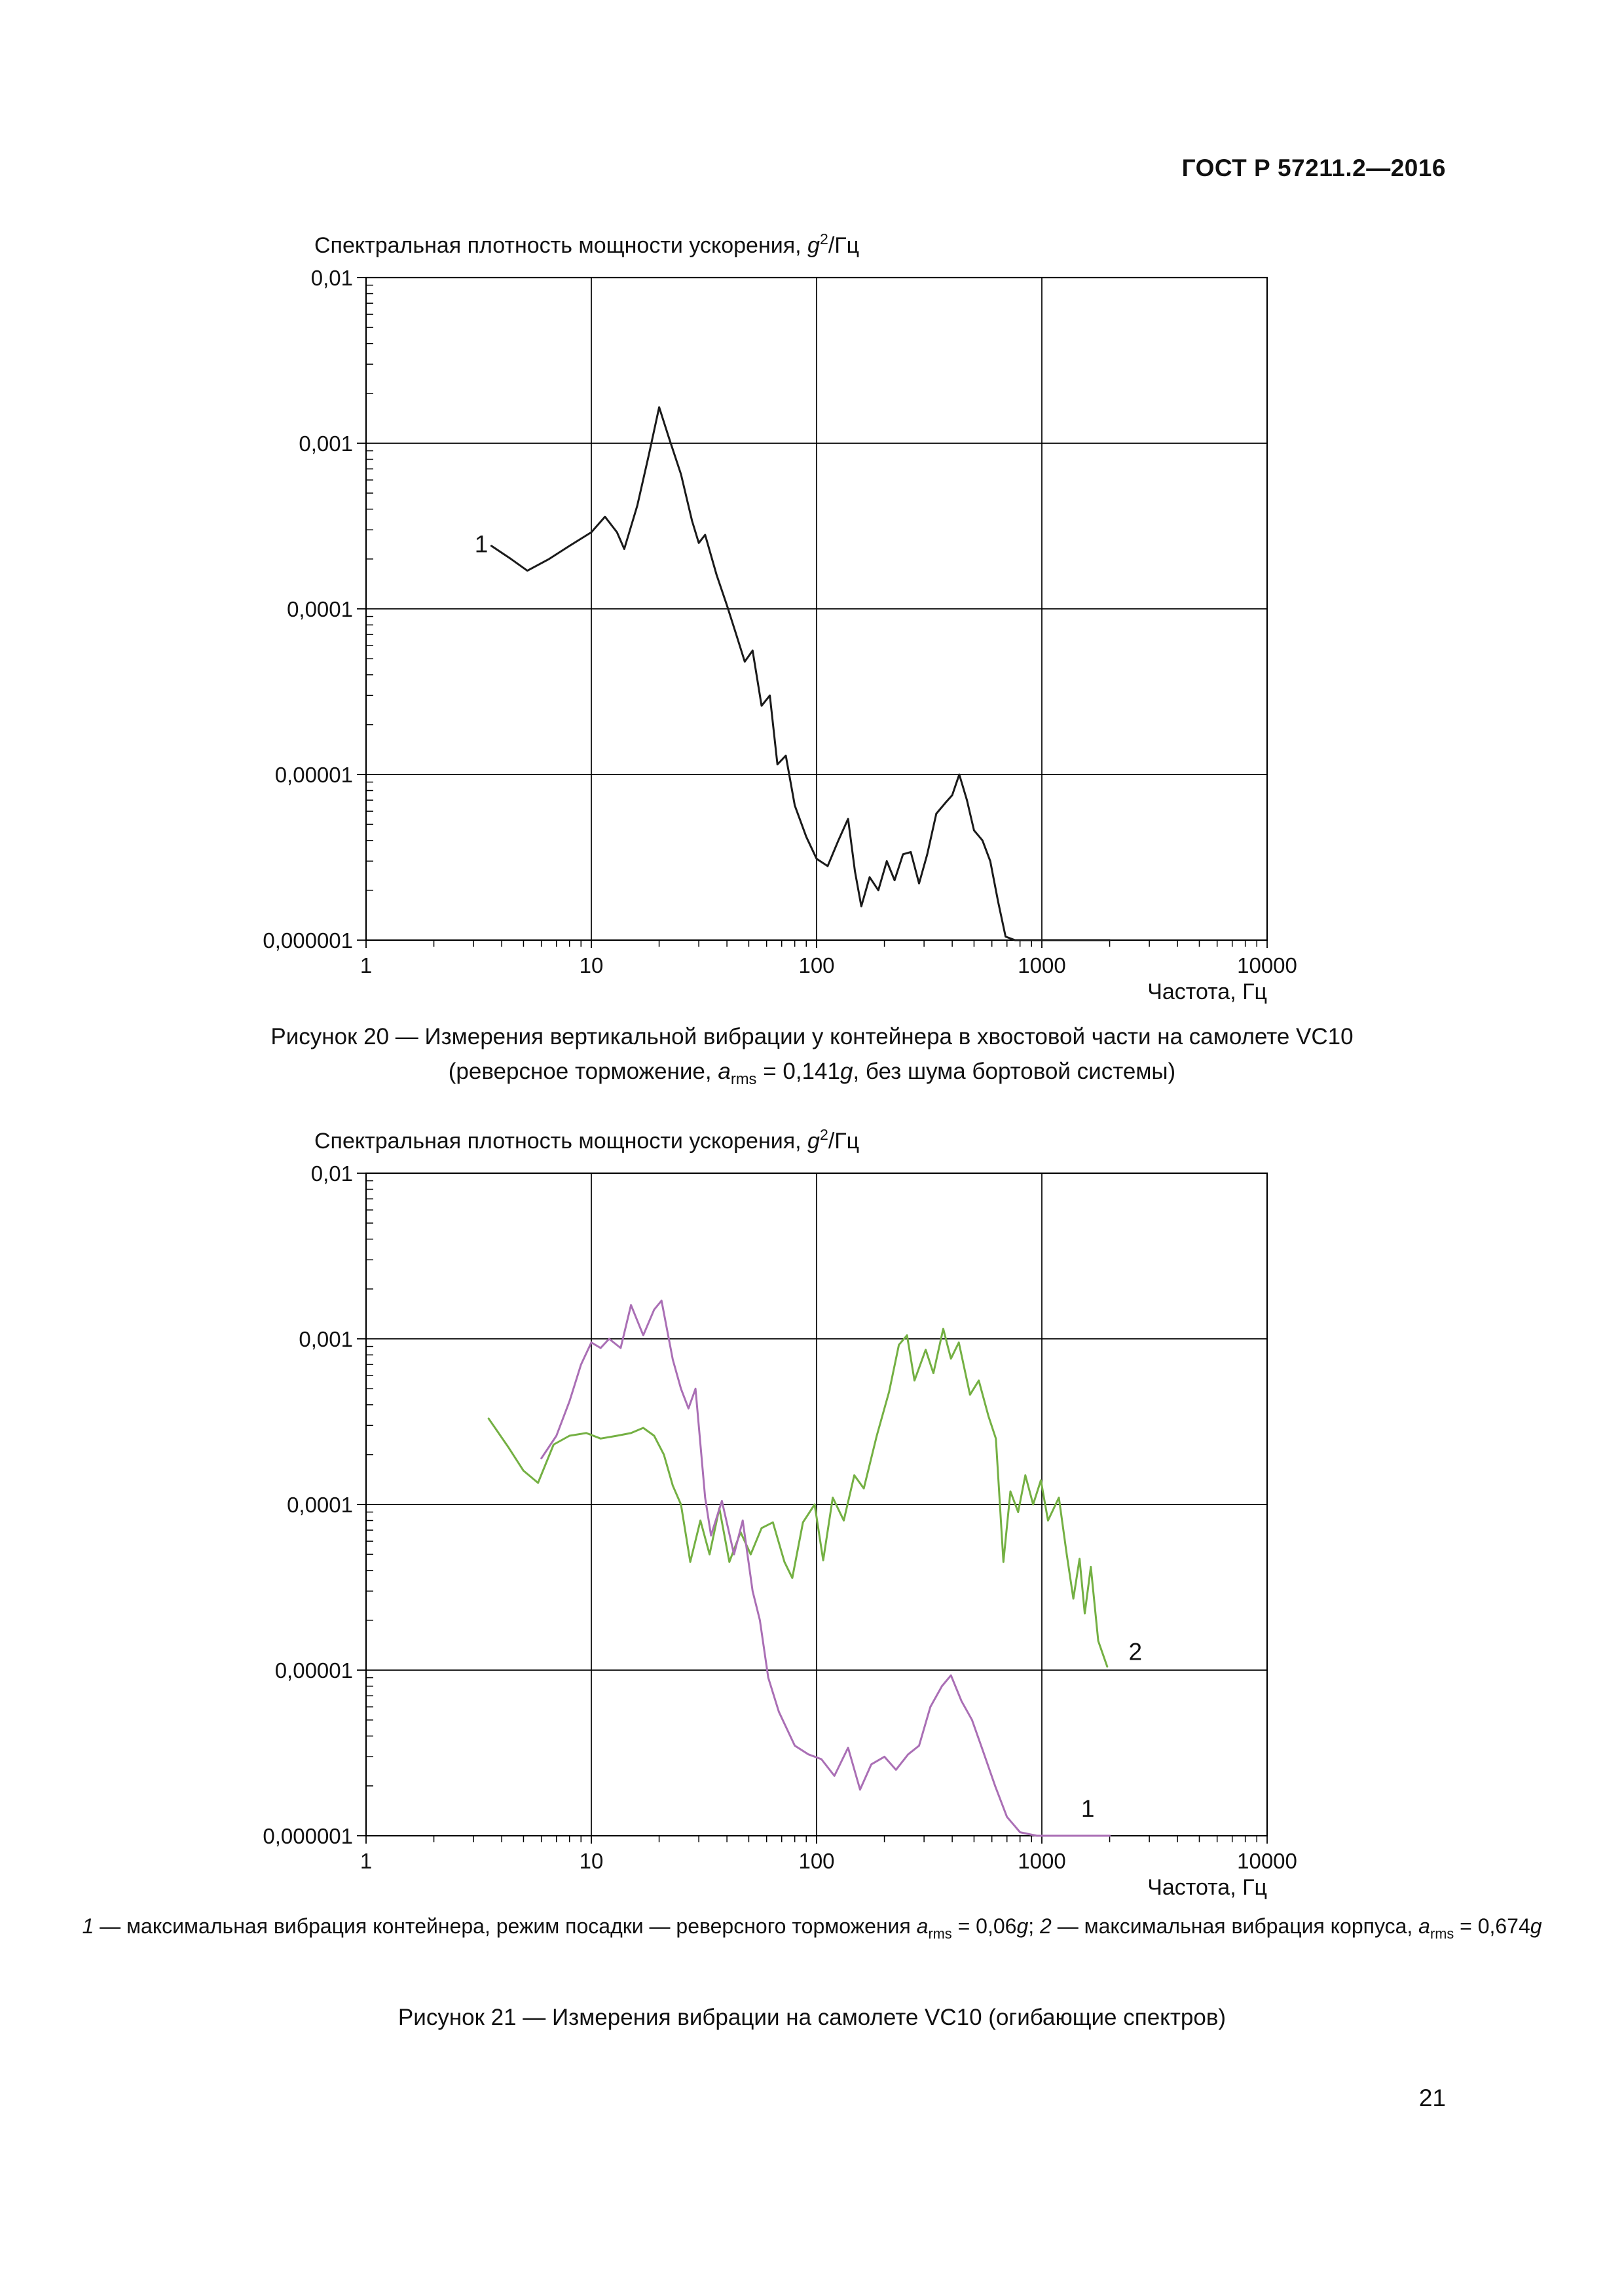 The width and height of the screenshot is (1624, 2296). I want to click on legend-text-part: = 0,06, so click(984, 1926).